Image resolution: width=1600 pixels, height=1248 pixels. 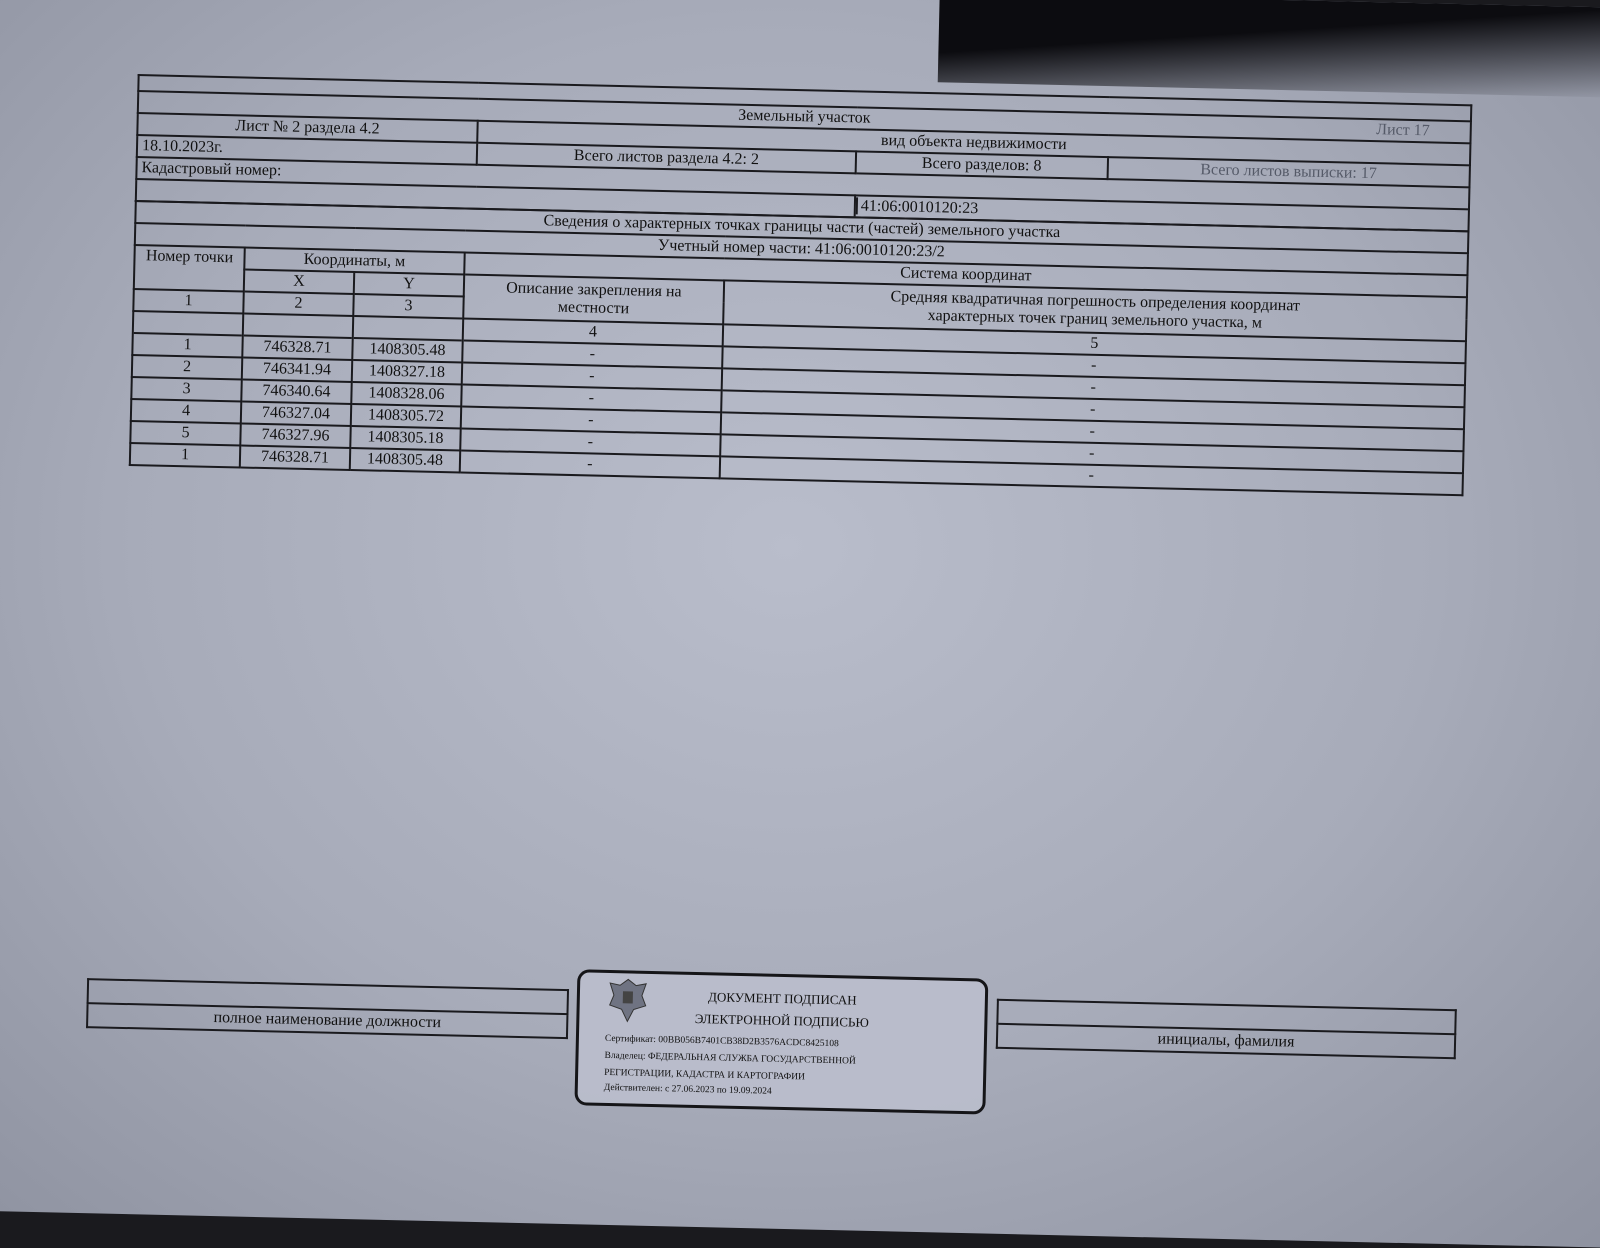 I want to click on cell-y: 1408305.72, so click(x=406, y=416).